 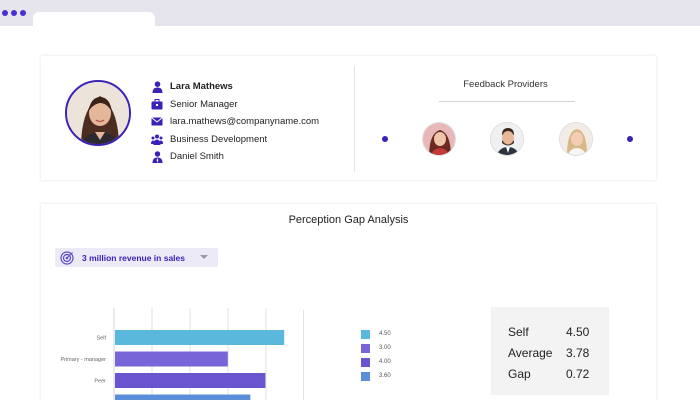 I want to click on feedback-providers-title: Feedback Providers, so click(x=505, y=84).